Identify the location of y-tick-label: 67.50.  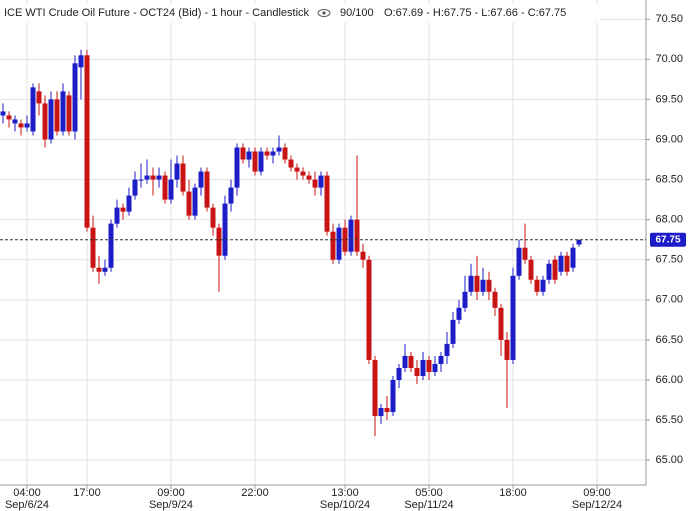
(669, 260).